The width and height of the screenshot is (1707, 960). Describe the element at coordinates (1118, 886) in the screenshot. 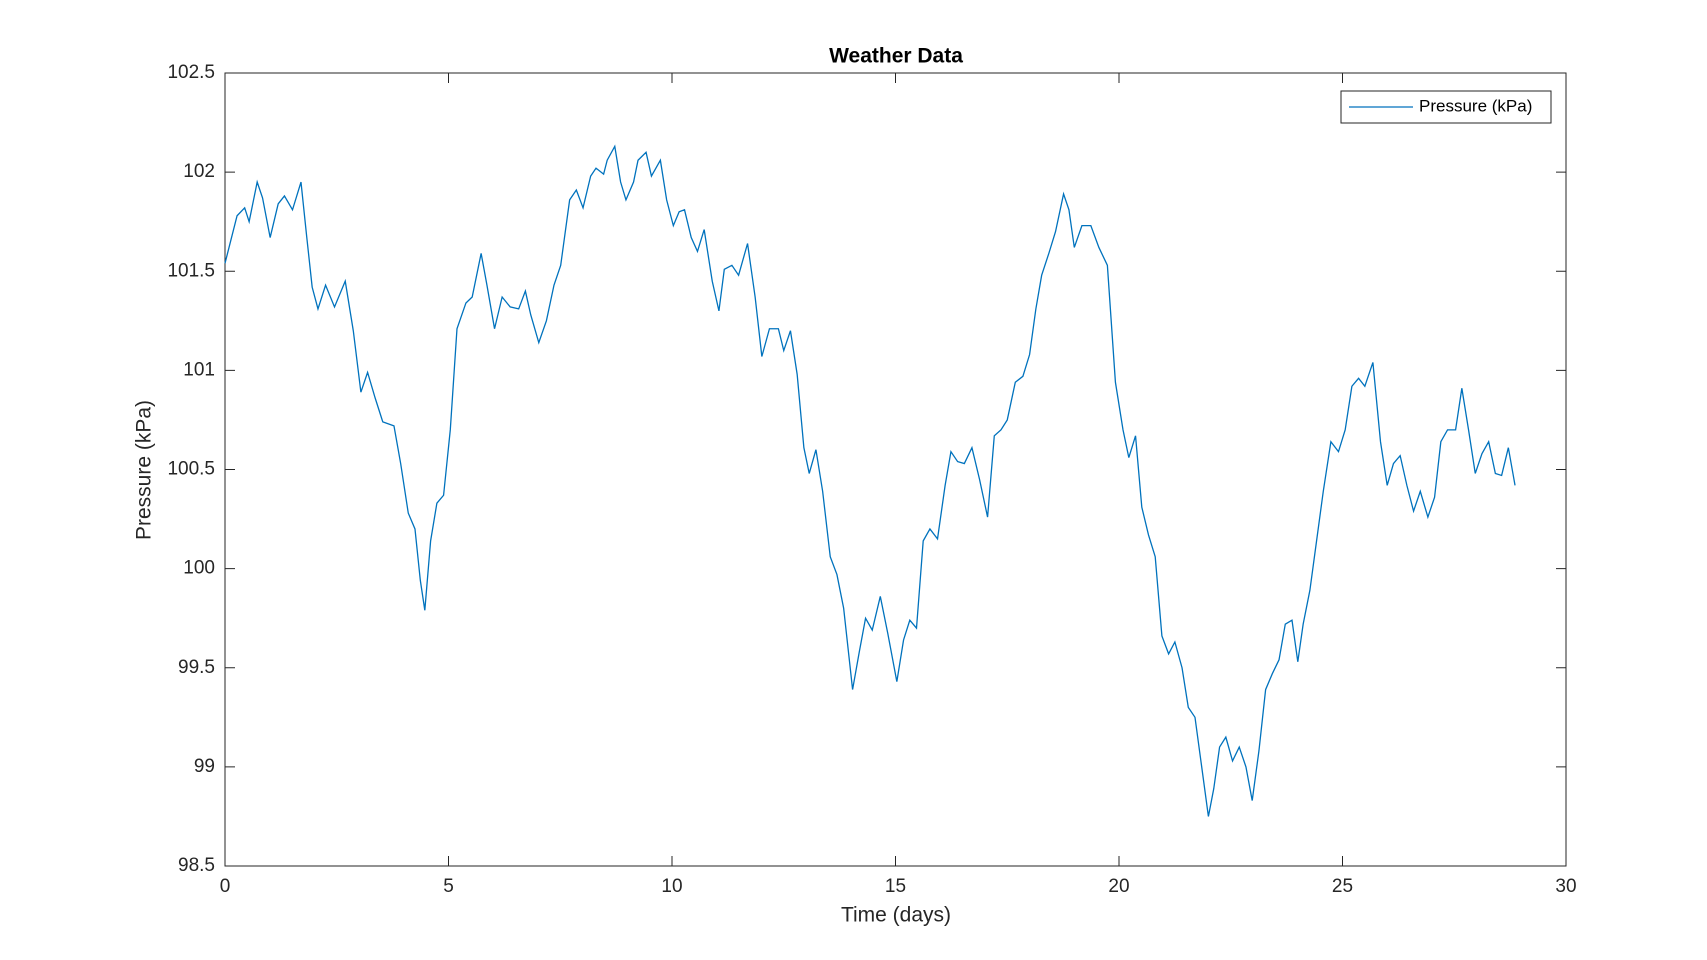

I see `x-tick-label: 20` at that location.